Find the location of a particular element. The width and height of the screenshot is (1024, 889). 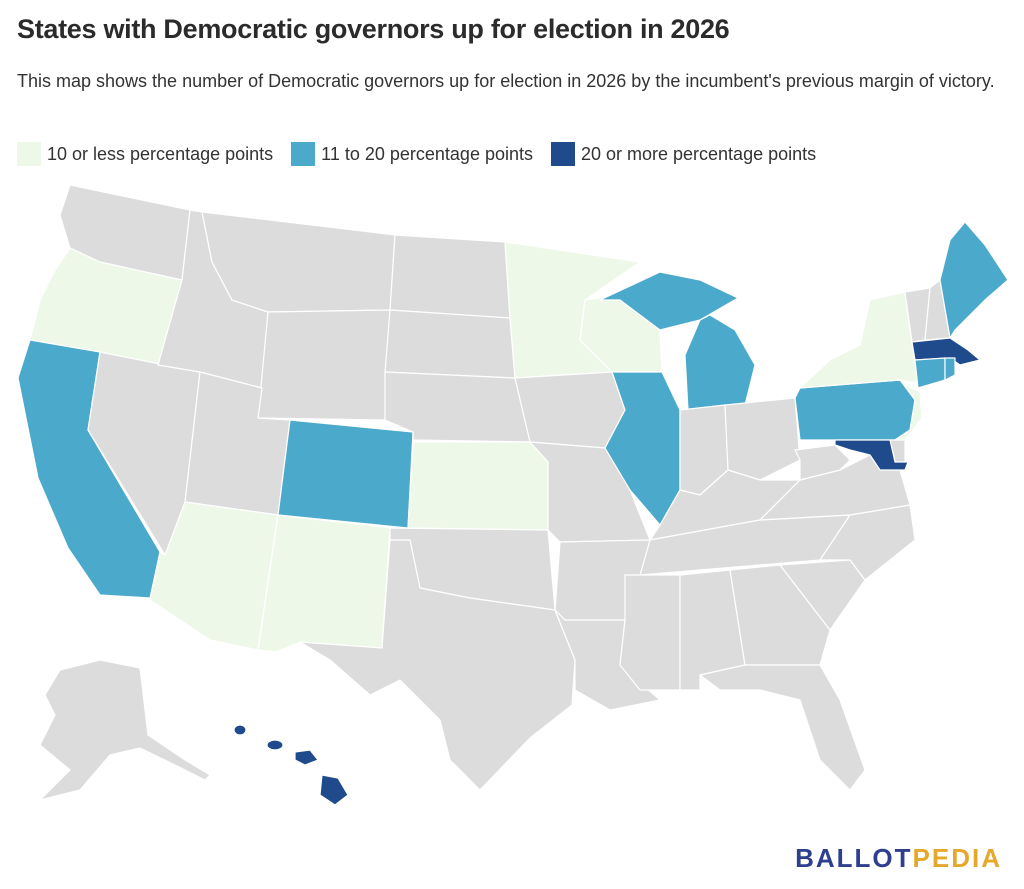

state-hawaii-kauai is located at coordinates (240, 730).